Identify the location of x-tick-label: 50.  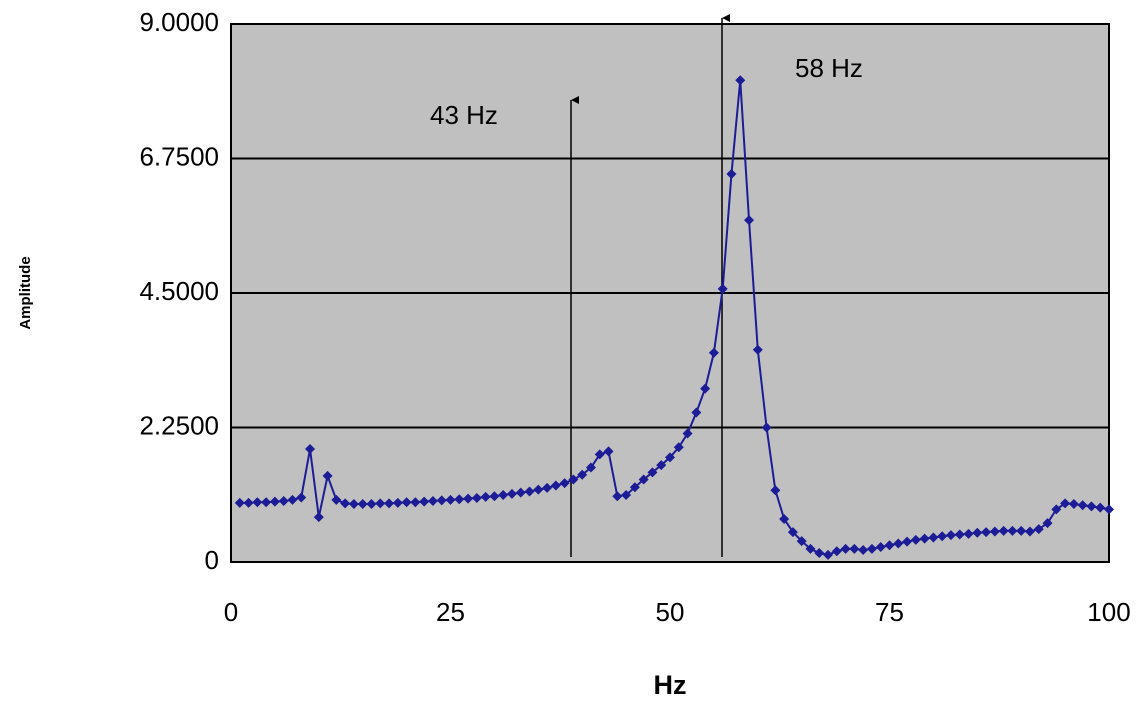
(670, 612).